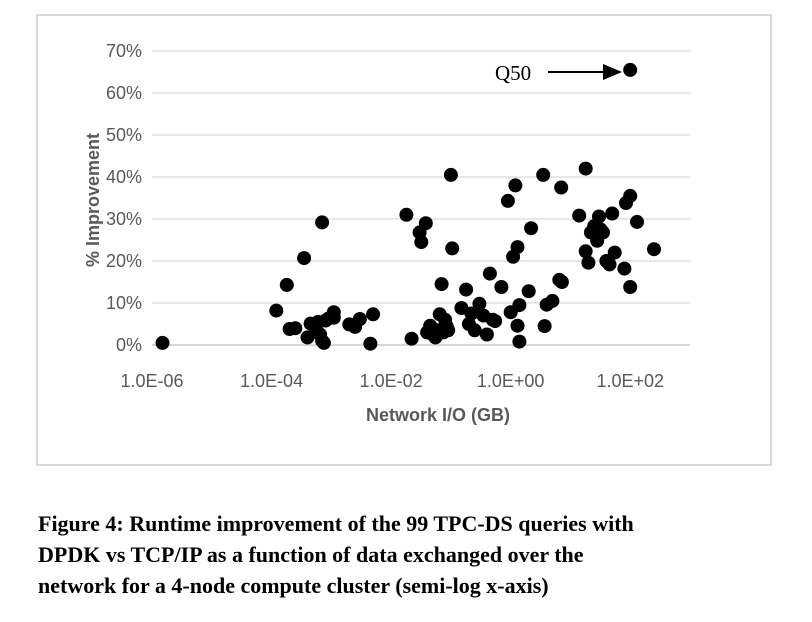 This screenshot has width=812, height=622. Describe the element at coordinates (271, 381) in the screenshot. I see `x-tick-label: 1.0E-04` at that location.